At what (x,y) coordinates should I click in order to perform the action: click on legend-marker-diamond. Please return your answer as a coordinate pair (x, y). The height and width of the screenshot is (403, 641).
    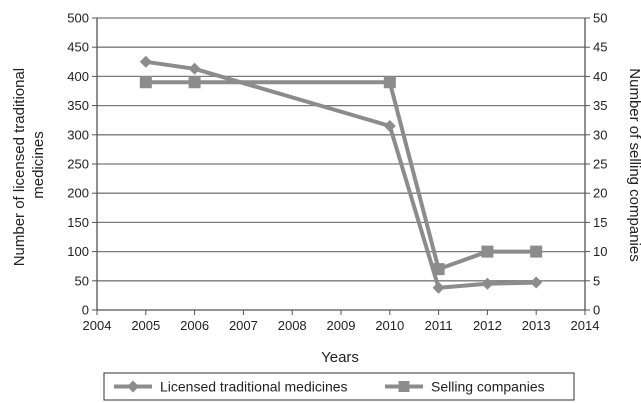
    Looking at the image, I should click on (133, 386).